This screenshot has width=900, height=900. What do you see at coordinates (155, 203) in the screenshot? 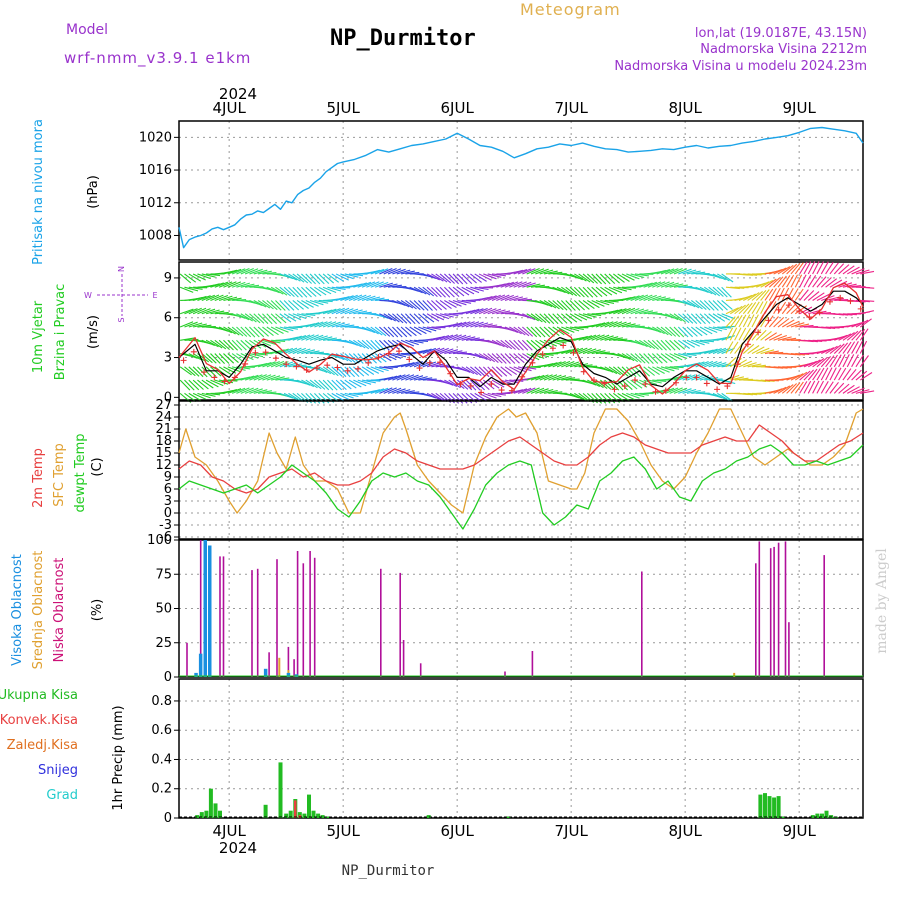
I see `y-tick-label: 1012` at bounding box center [155, 203].